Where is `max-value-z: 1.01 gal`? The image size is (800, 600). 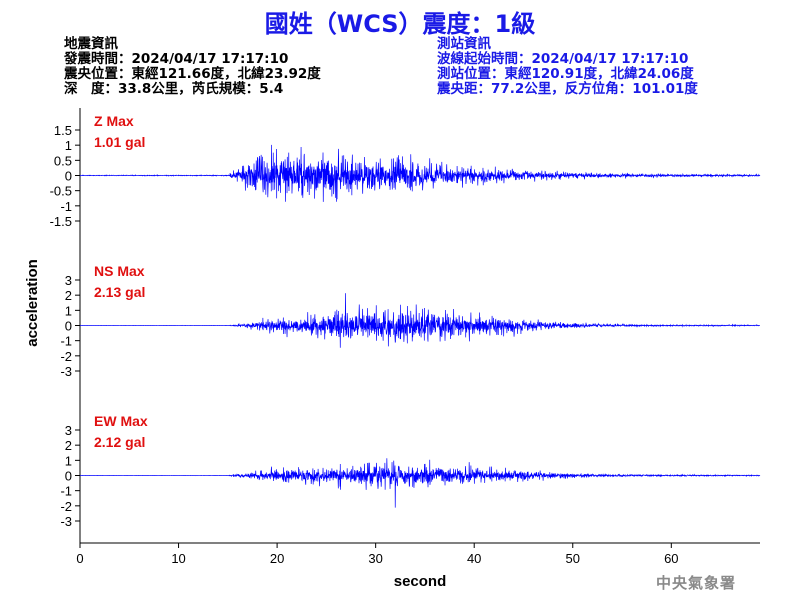 max-value-z: 1.01 gal is located at coordinates (119, 142).